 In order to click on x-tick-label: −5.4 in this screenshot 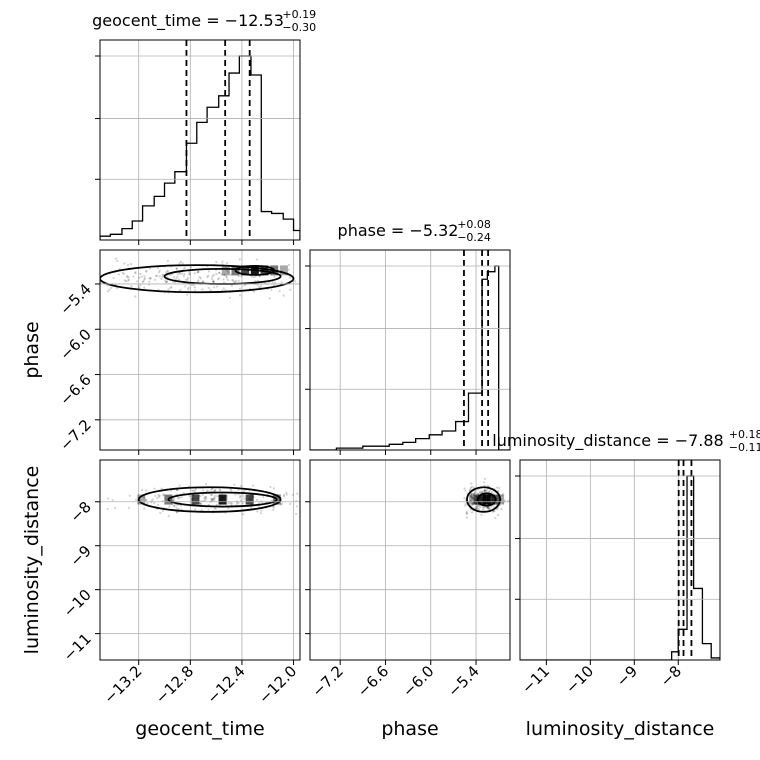, I will do `click(463, 681)`.